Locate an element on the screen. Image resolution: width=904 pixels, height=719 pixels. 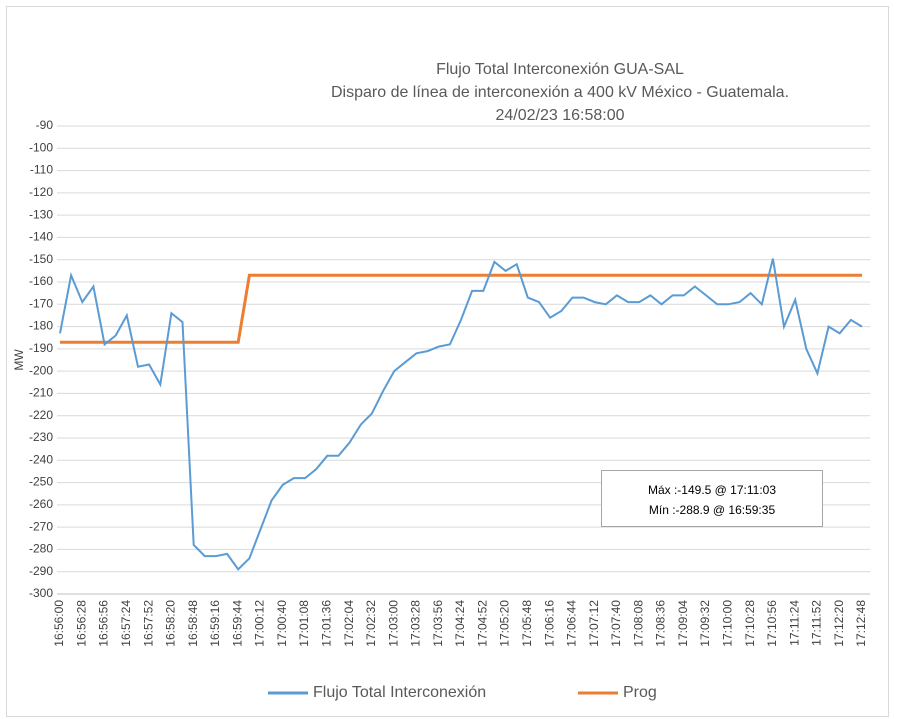
chart-title: Flujo Total Interconexión GUA-SAL is located at coordinates (560, 69).